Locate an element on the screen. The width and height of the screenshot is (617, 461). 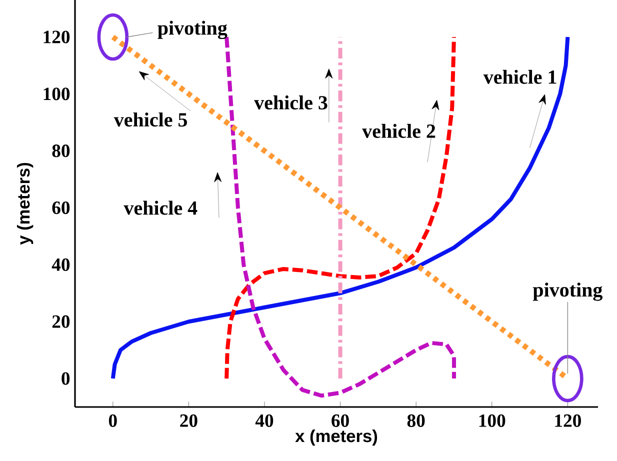
y-tick-label: 120 is located at coordinates (57, 37).